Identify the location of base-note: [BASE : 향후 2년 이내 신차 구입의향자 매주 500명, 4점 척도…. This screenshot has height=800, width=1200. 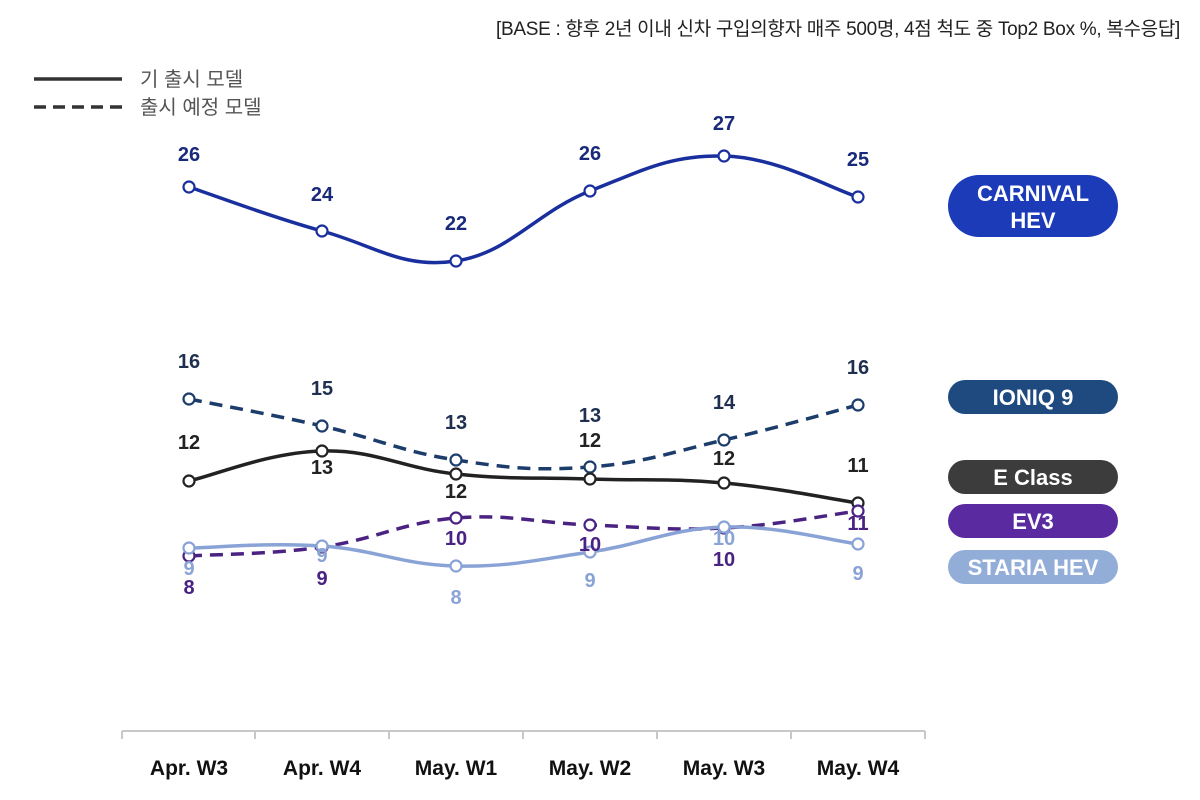
(838, 29).